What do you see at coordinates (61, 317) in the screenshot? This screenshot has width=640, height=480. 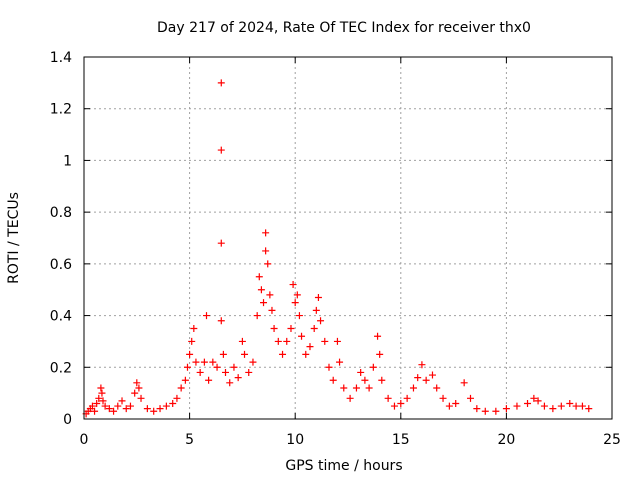 I see `y-tick-label: 0.4` at bounding box center [61, 317].